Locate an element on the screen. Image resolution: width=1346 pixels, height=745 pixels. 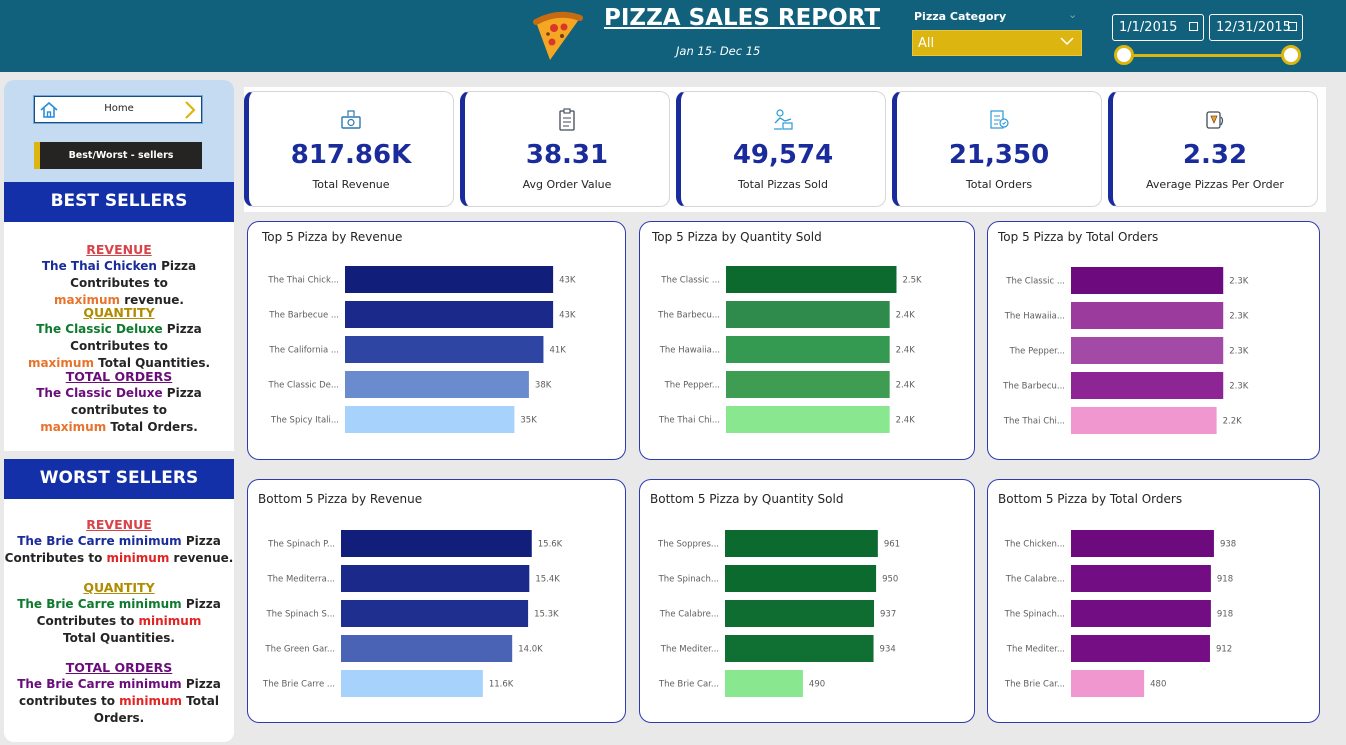
worst-orders-heading: TOTAL ORDERS is located at coordinates (119, 667).